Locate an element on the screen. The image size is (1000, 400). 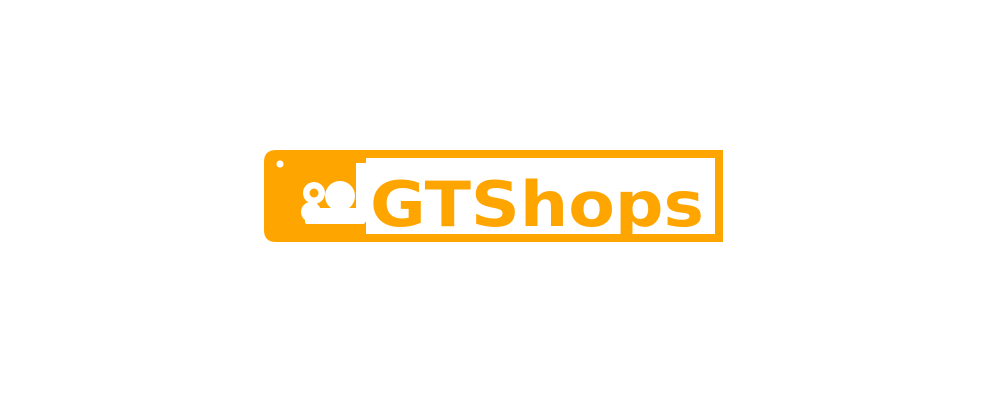
cloud-shop-icon is located at coordinates (333, 202).